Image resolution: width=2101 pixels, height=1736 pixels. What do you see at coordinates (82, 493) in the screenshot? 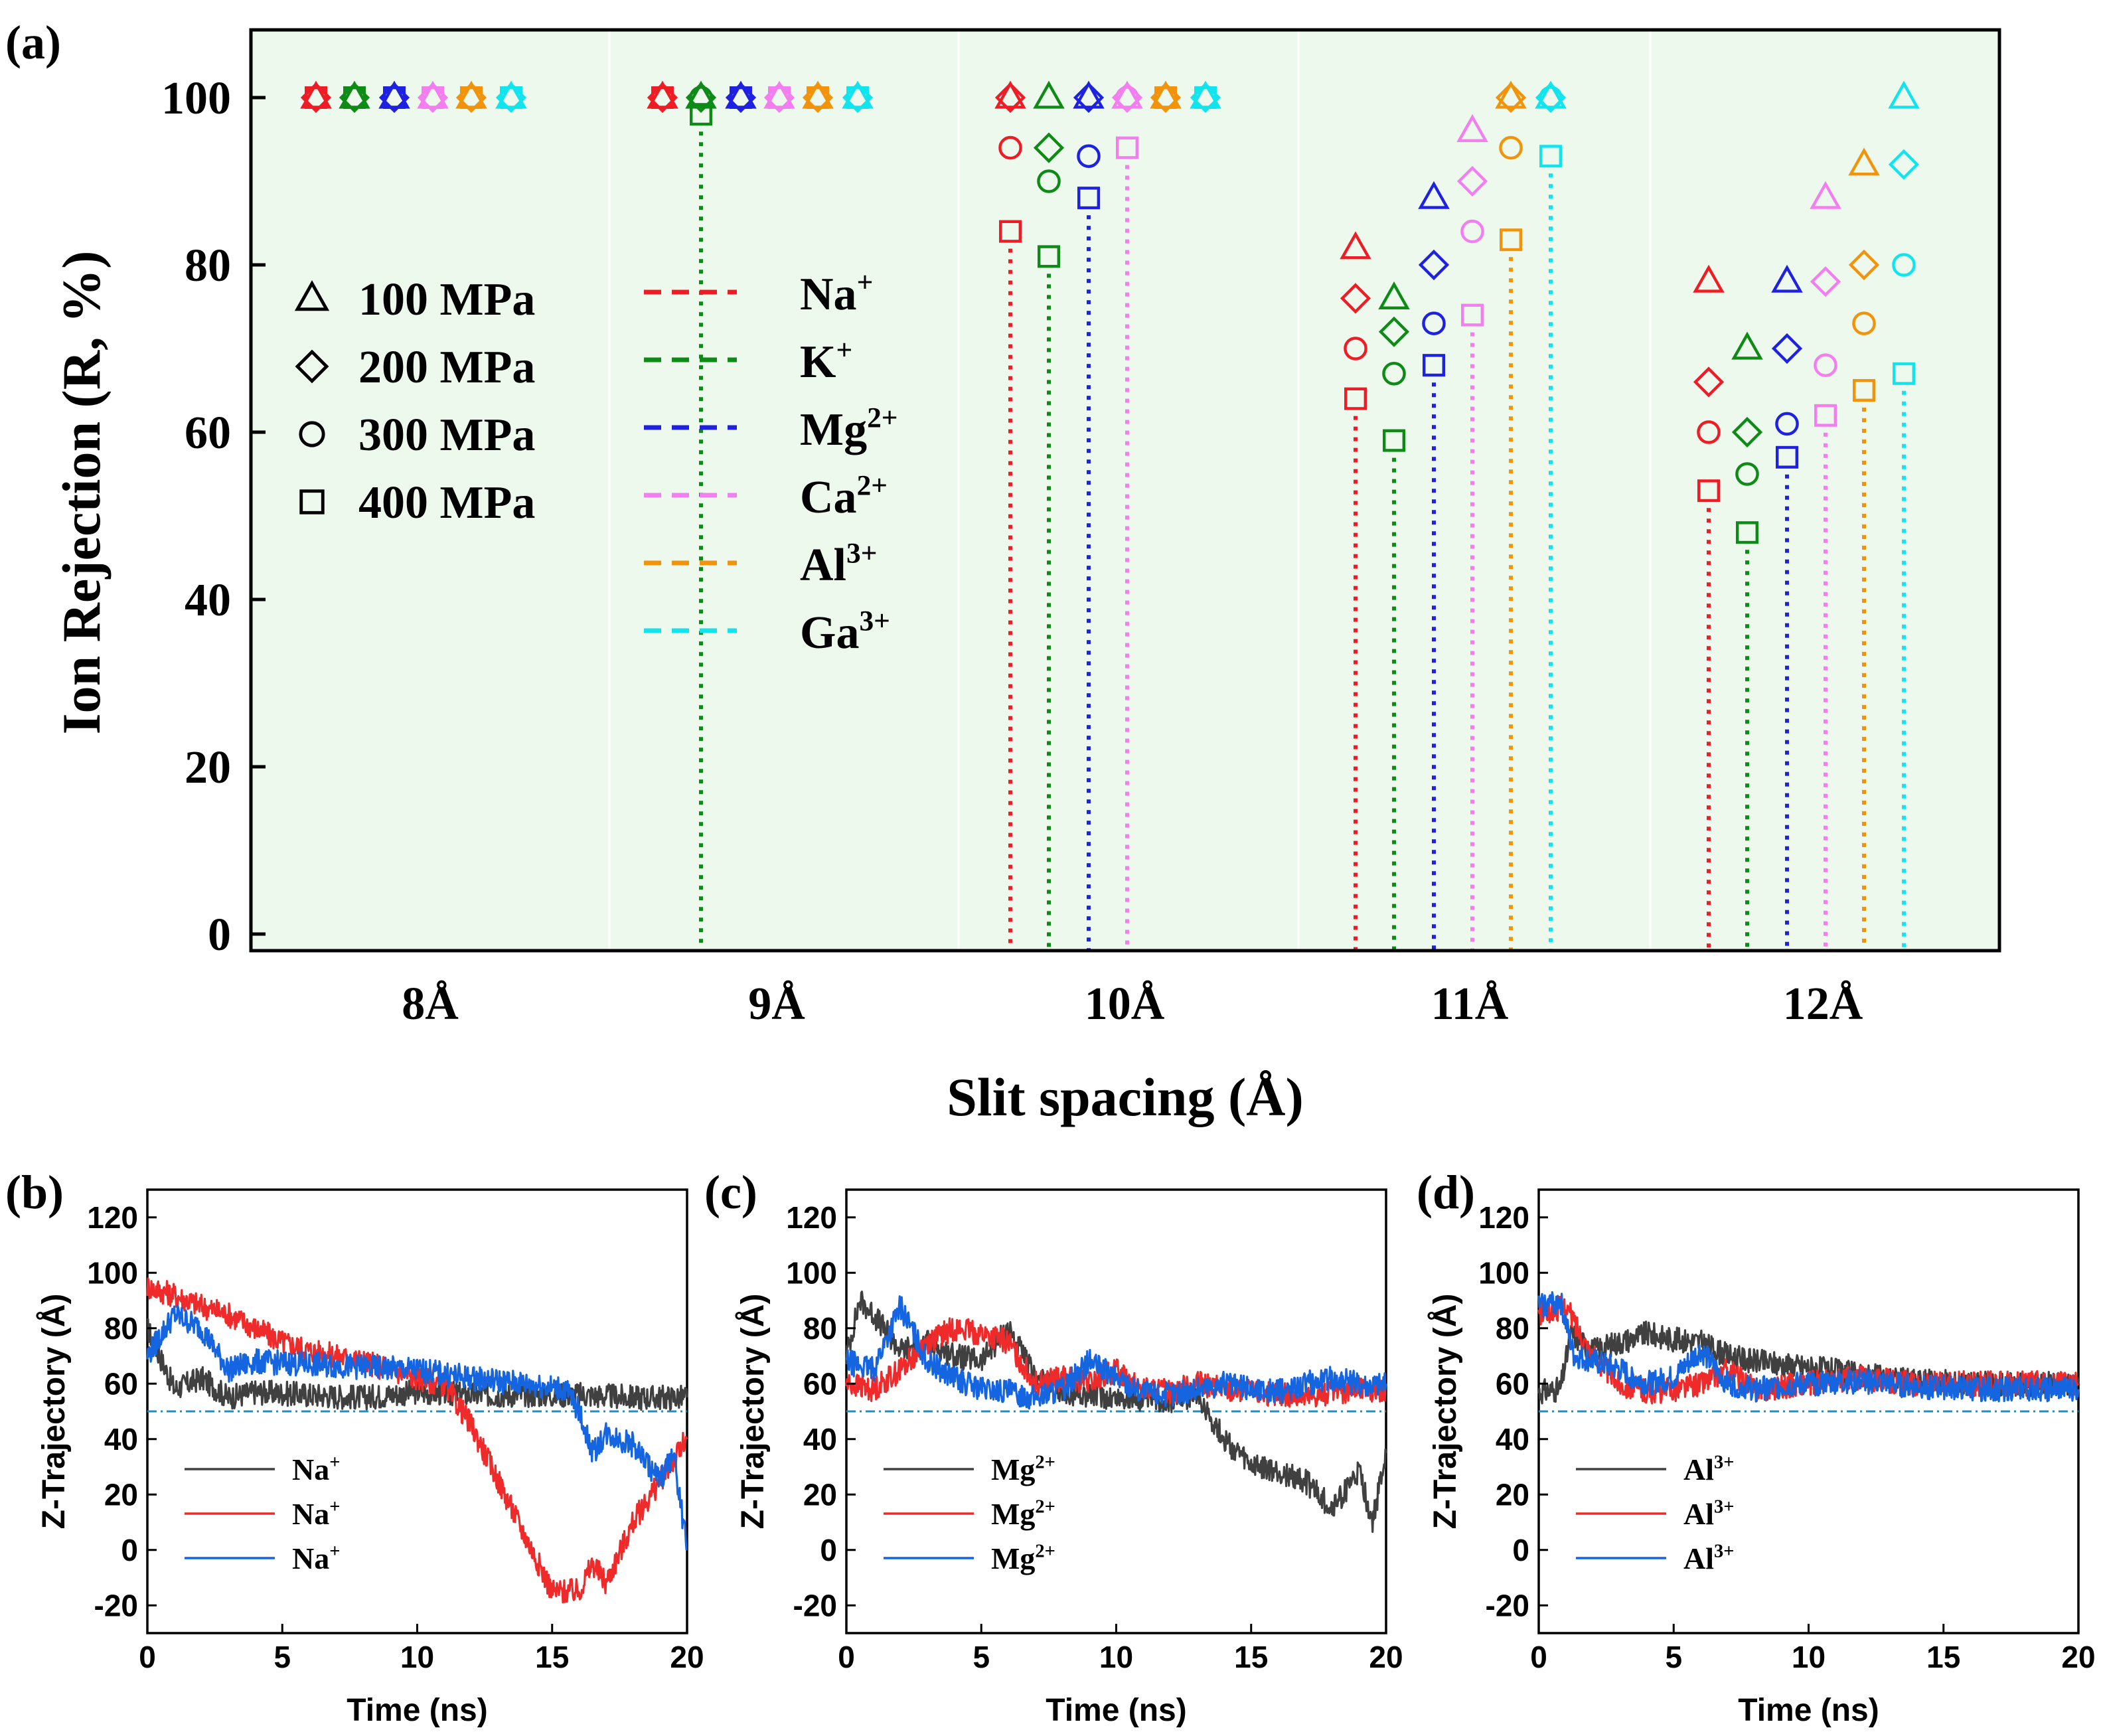
I see `y-axis-label: Ion Rejection (R, %)` at bounding box center [82, 493].